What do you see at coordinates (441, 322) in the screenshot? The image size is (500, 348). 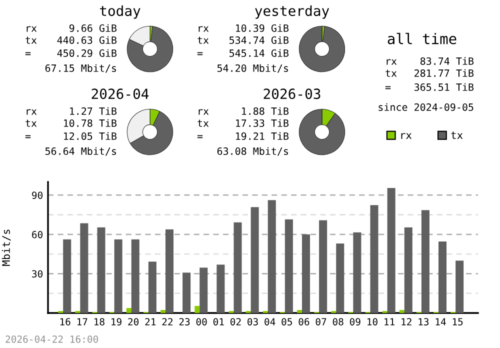 I see `x-tick-label: 14` at bounding box center [441, 322].